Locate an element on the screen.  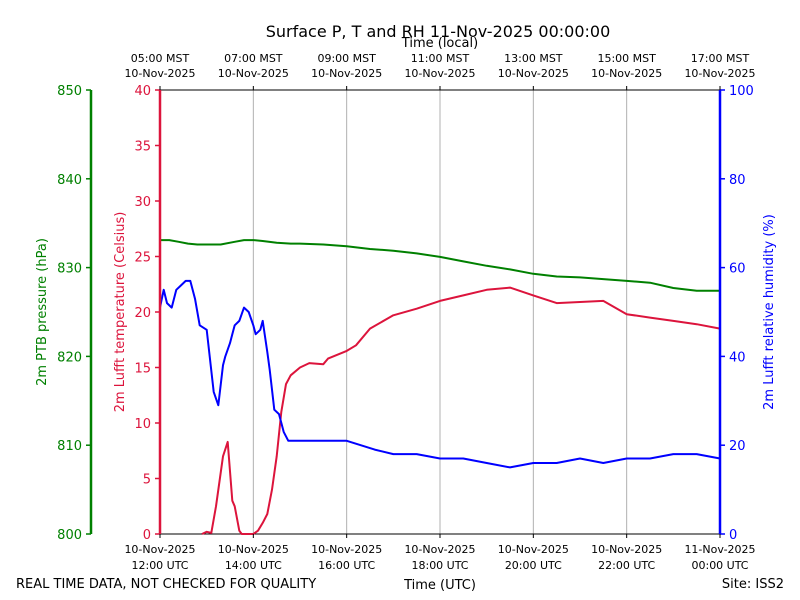
pressure-tick-label: 820 is located at coordinates (69, 357).